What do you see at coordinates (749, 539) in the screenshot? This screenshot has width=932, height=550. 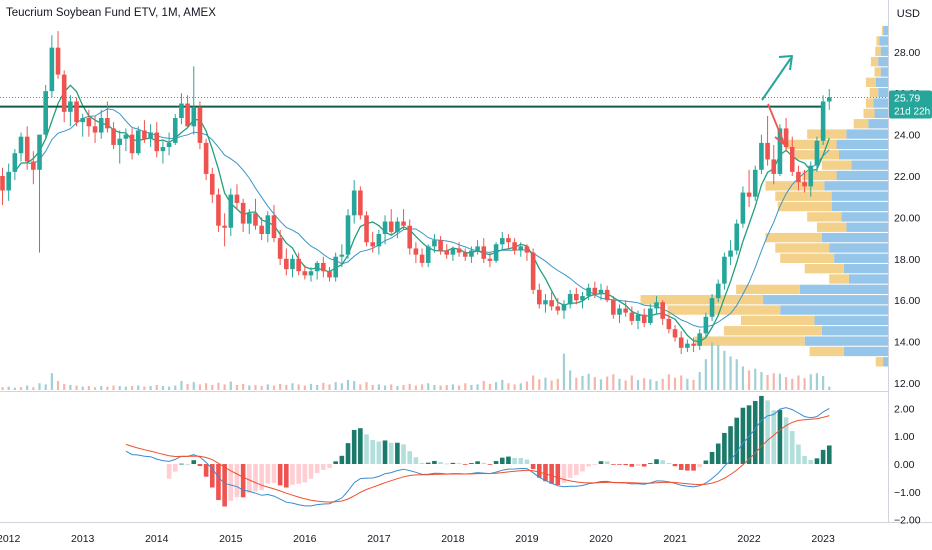 I see `time-tick-label: 2022` at bounding box center [749, 539].